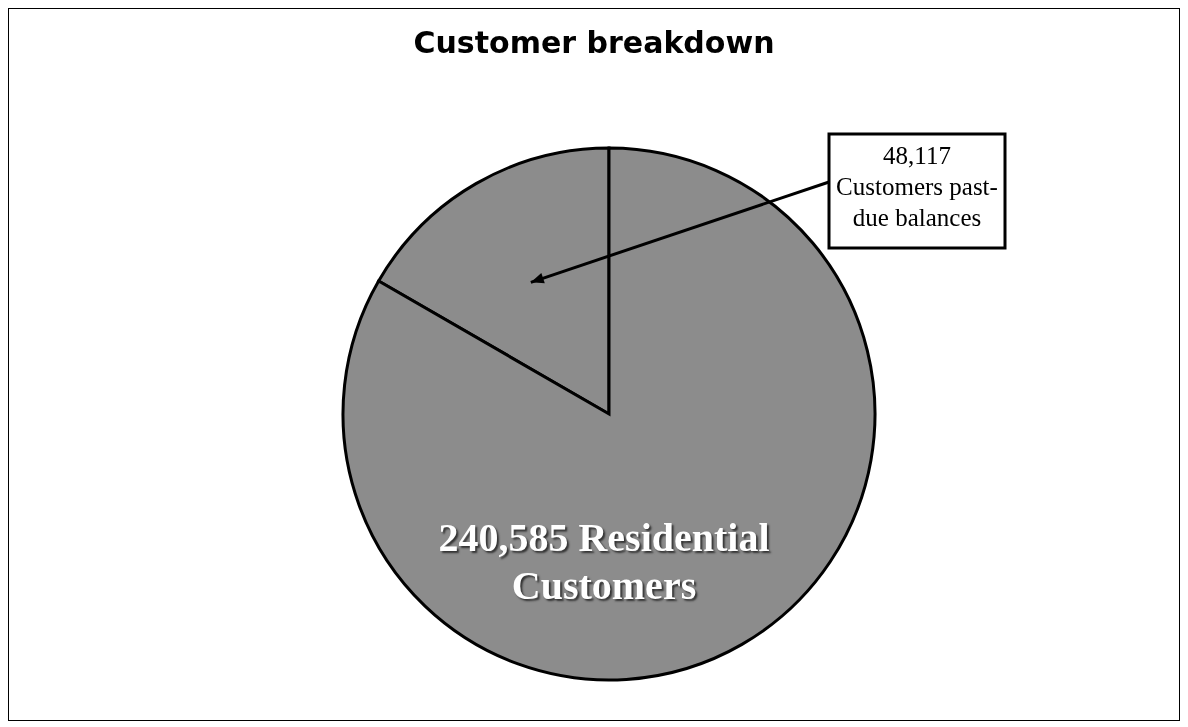 Image resolution: width=1188 pixels, height=727 pixels. Describe the element at coordinates (917, 202) in the screenshot. I see `slice-label: Customers past-due balances` at that location.